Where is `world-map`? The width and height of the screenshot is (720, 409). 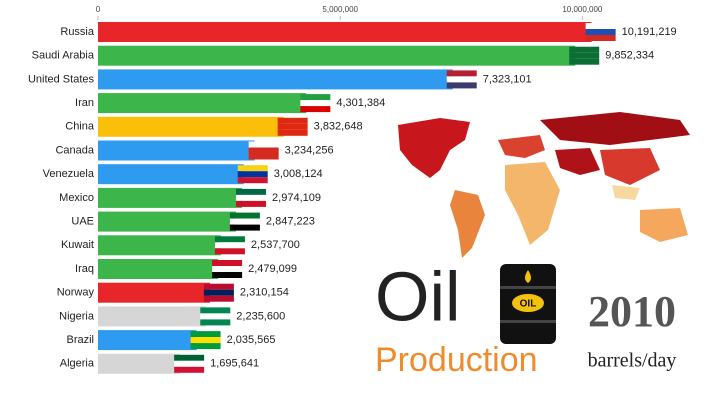
world-map is located at coordinates (544, 185).